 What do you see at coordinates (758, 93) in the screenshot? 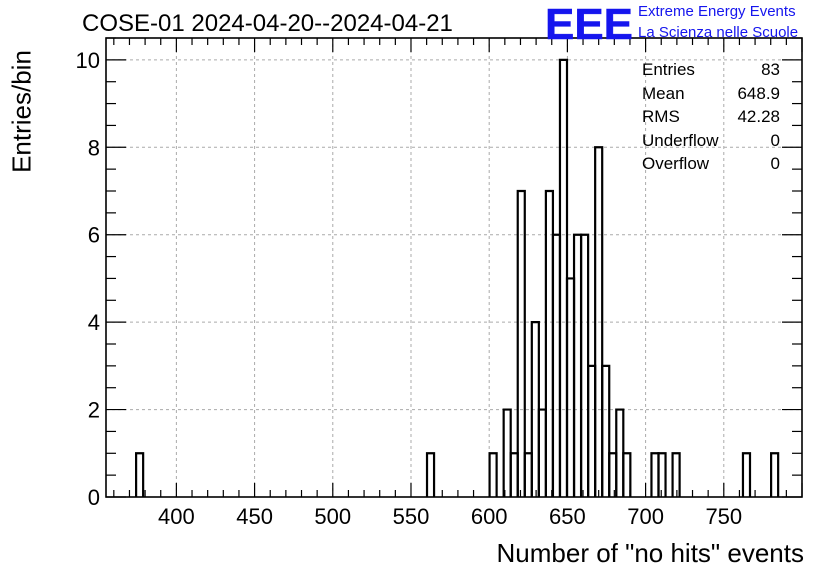
I see `stat-value: 648.9` at bounding box center [758, 93].